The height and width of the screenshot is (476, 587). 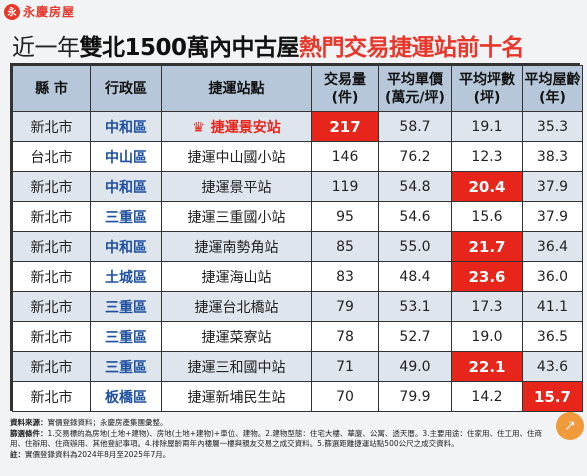 I want to click on unit-price-cell: 76.2, so click(x=415, y=156).